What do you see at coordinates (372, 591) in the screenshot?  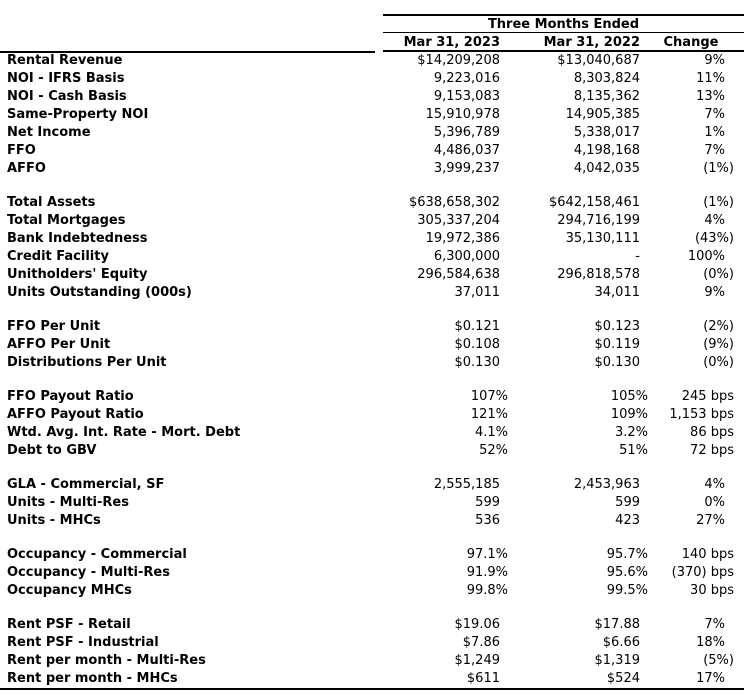 I see `table-row: Occupancy MHCs 99.8% 99.5% 30 bps` at bounding box center [372, 591].